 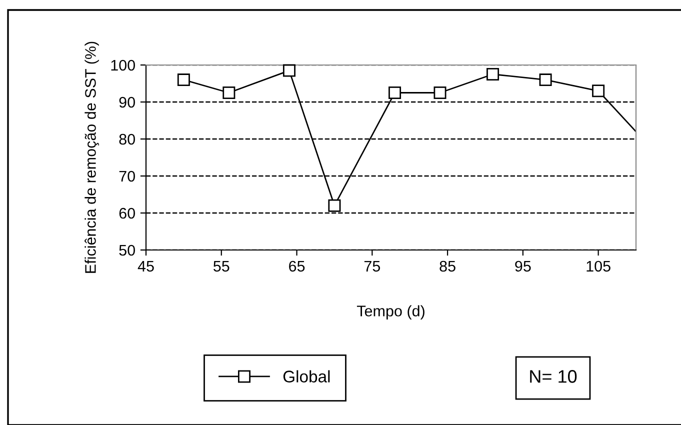 I want to click on y-tick-label: 60, so click(x=127, y=213).